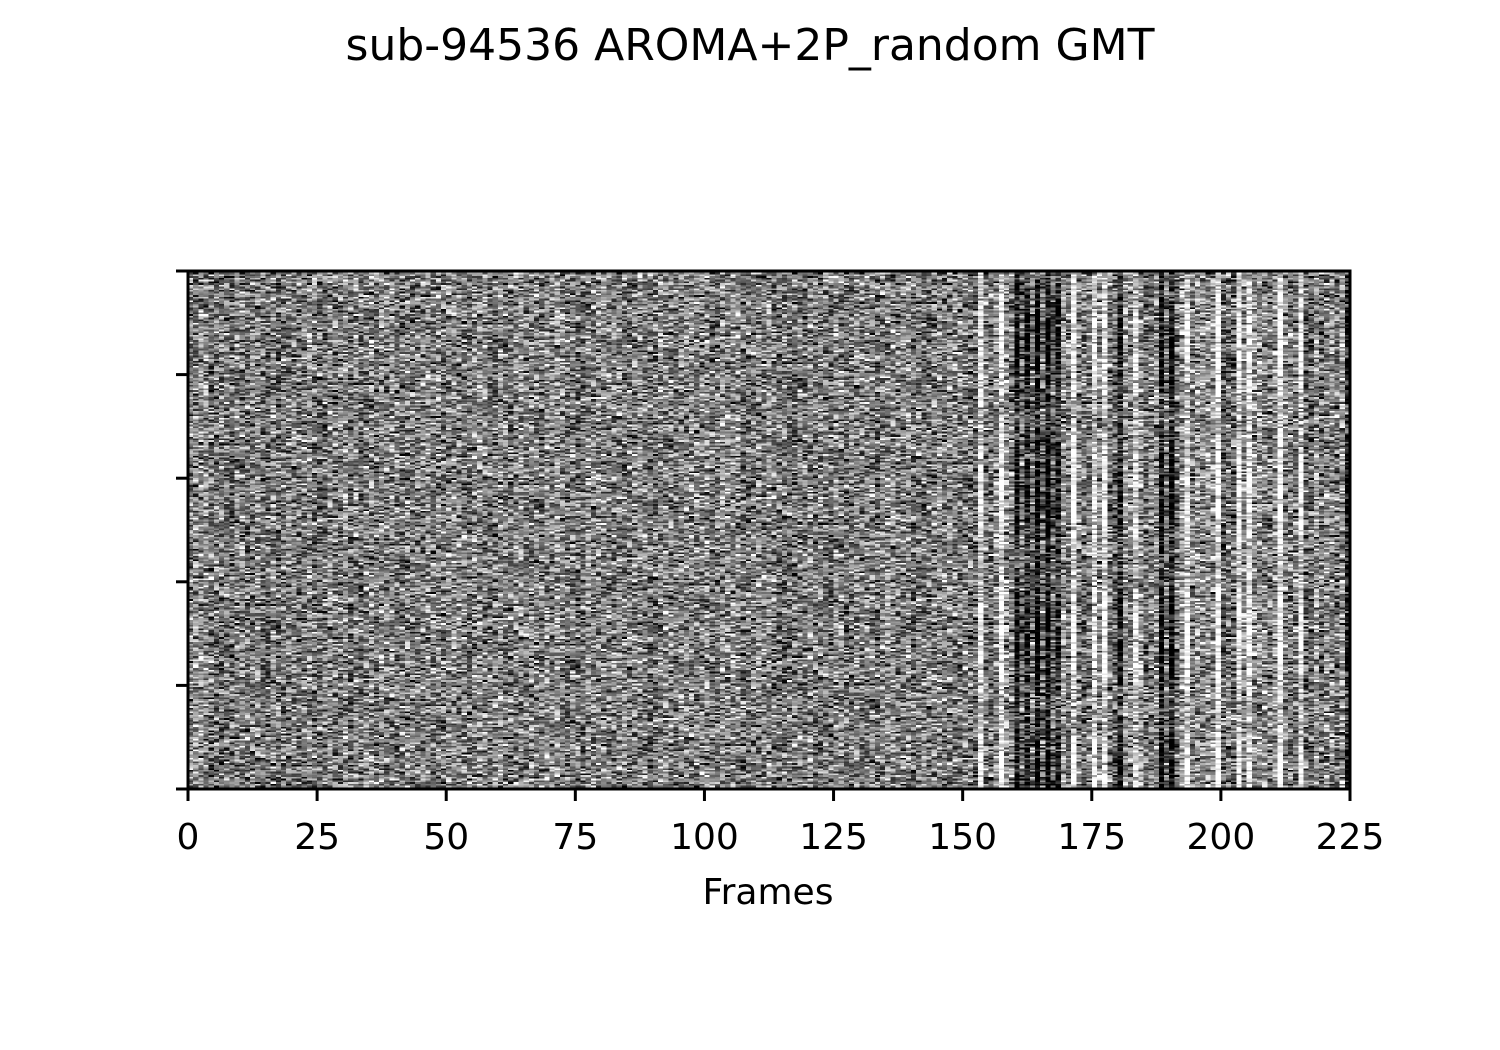  I want to click on x-tick-label: 50, so click(446, 837).